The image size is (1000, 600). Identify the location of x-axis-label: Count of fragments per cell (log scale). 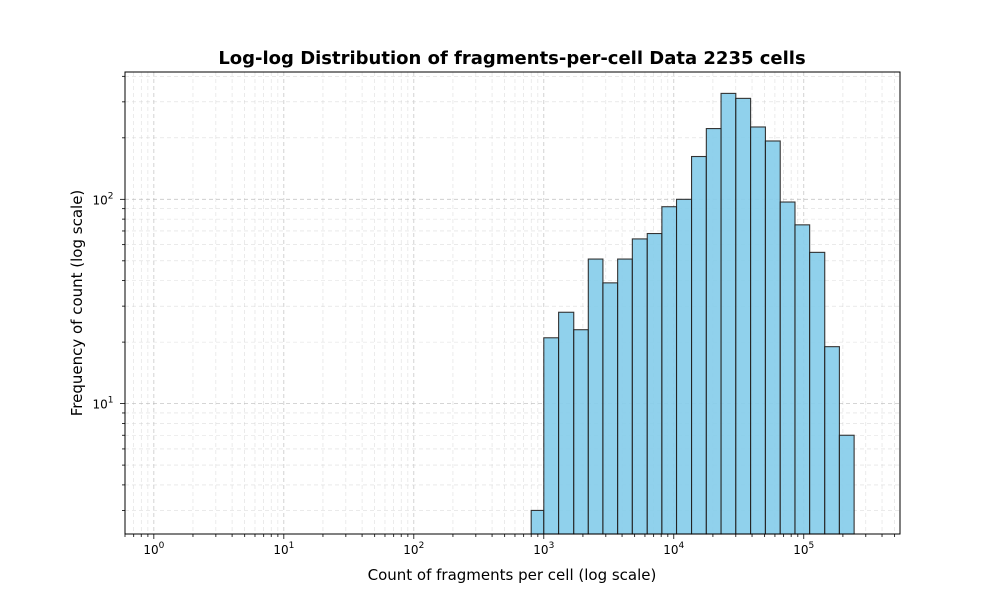
(512, 575).